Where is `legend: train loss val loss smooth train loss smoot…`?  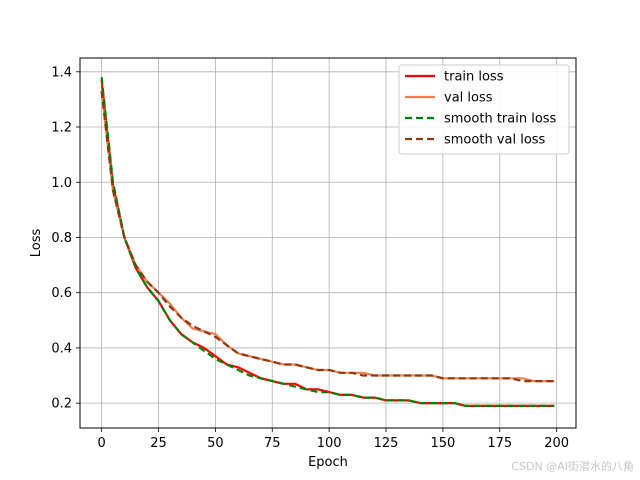 legend: train loss val loss smooth train loss smoot… is located at coordinates (484, 109).